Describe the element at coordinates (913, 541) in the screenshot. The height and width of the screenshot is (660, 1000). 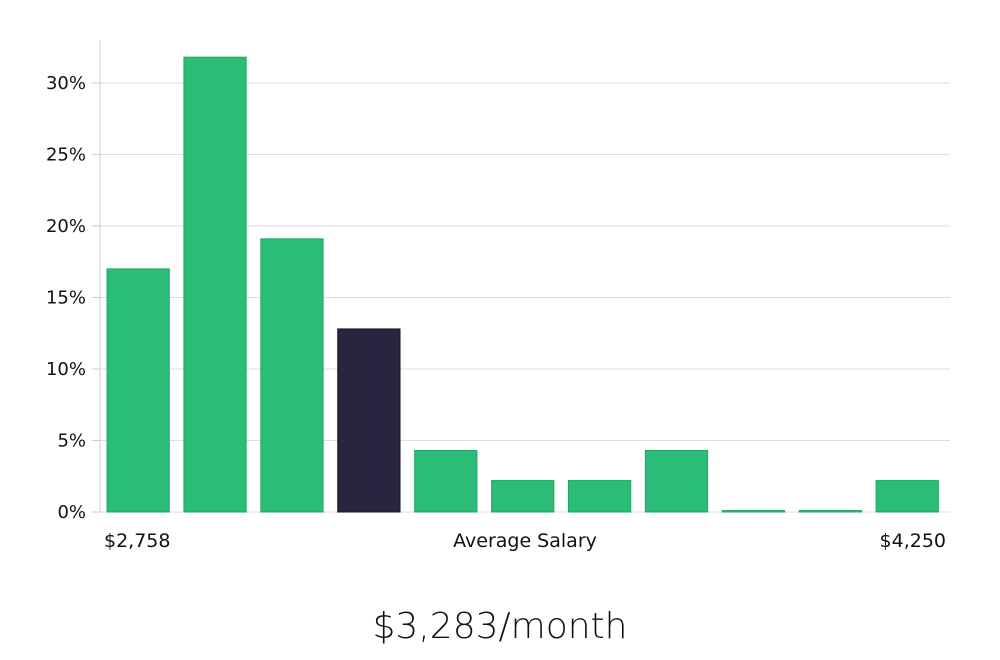
I see `x-max-label: $4,250` at that location.